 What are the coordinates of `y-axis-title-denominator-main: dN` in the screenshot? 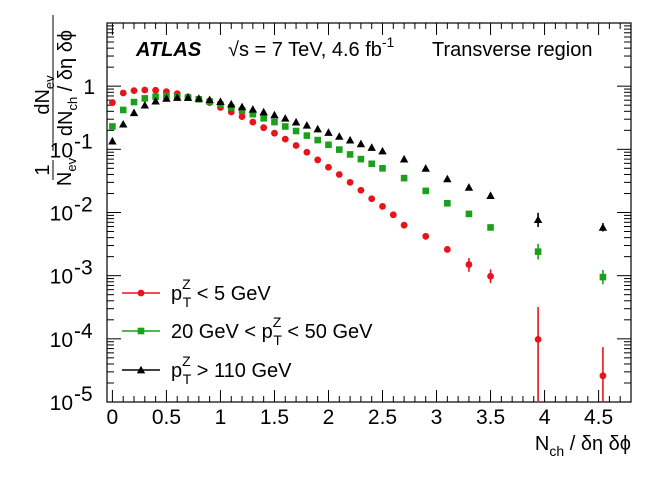 It's located at (66, 123).